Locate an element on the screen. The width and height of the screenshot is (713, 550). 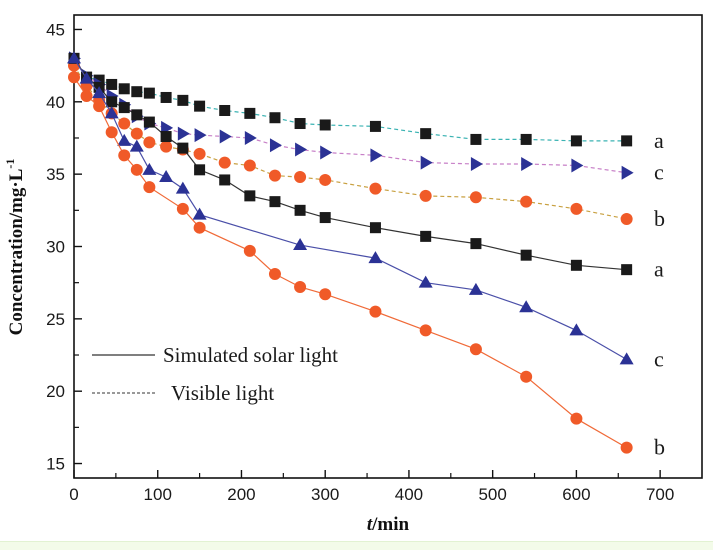
series-line is located at coordinates (350, 100).